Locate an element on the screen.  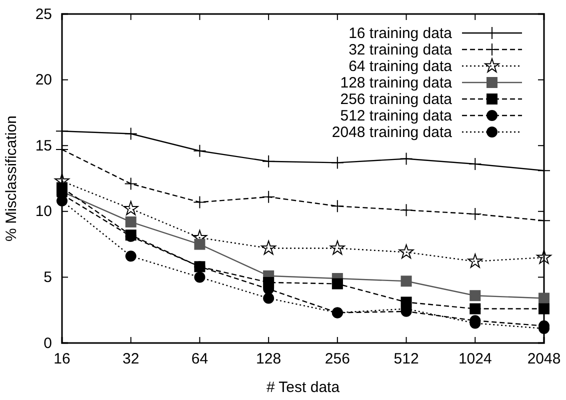
x-tick-label: 16 is located at coordinates (62, 359).